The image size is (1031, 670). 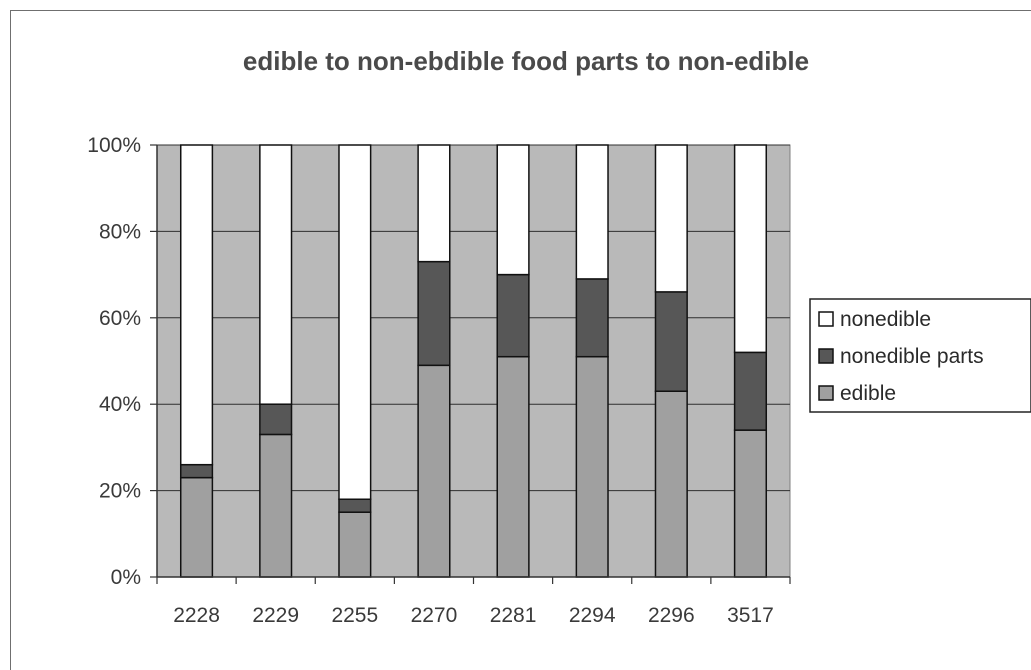 I want to click on legend-swatch-nonedible, so click(x=826, y=319).